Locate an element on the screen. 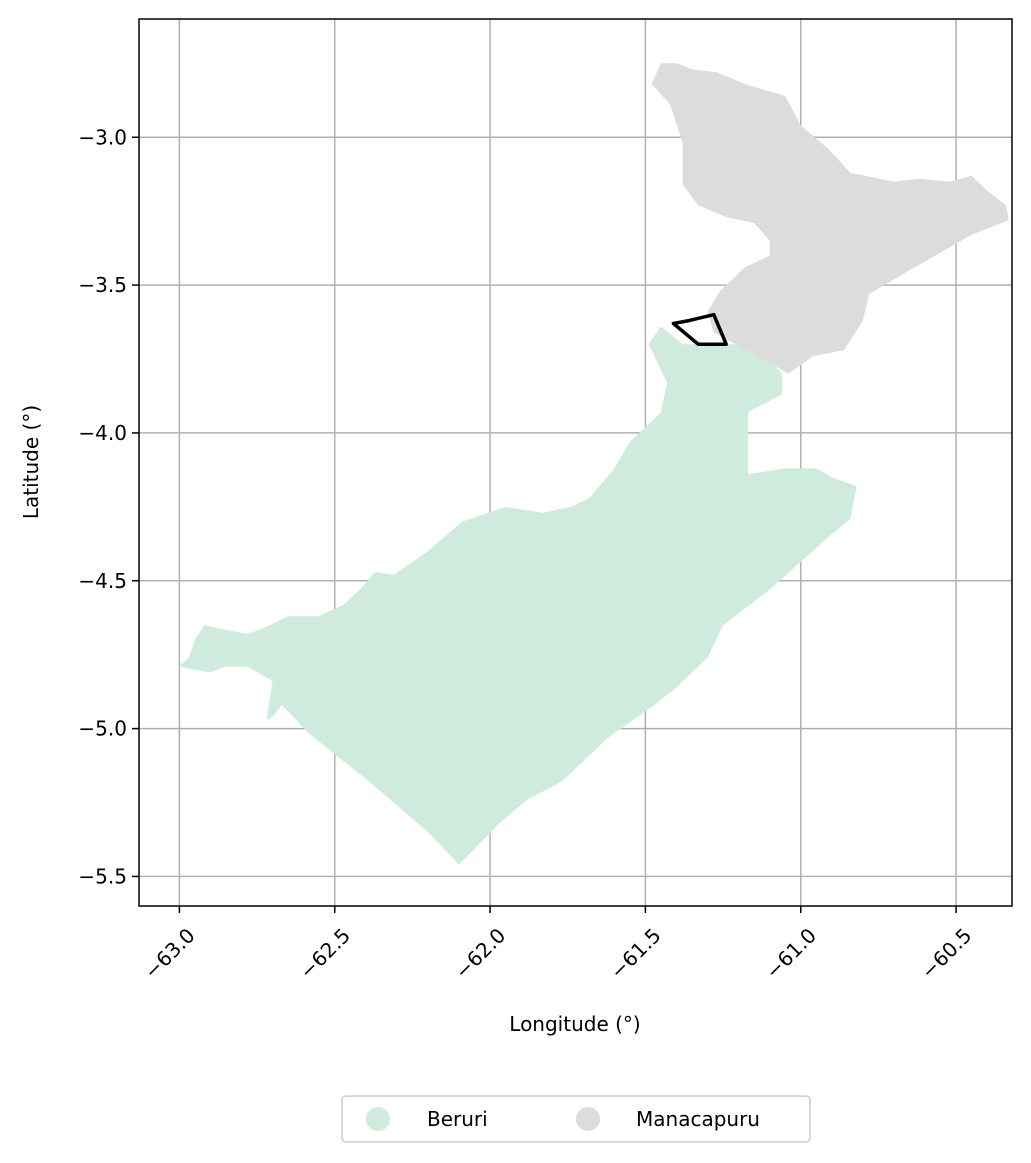  x-tick-label: −63.0 is located at coordinates (169, 953).